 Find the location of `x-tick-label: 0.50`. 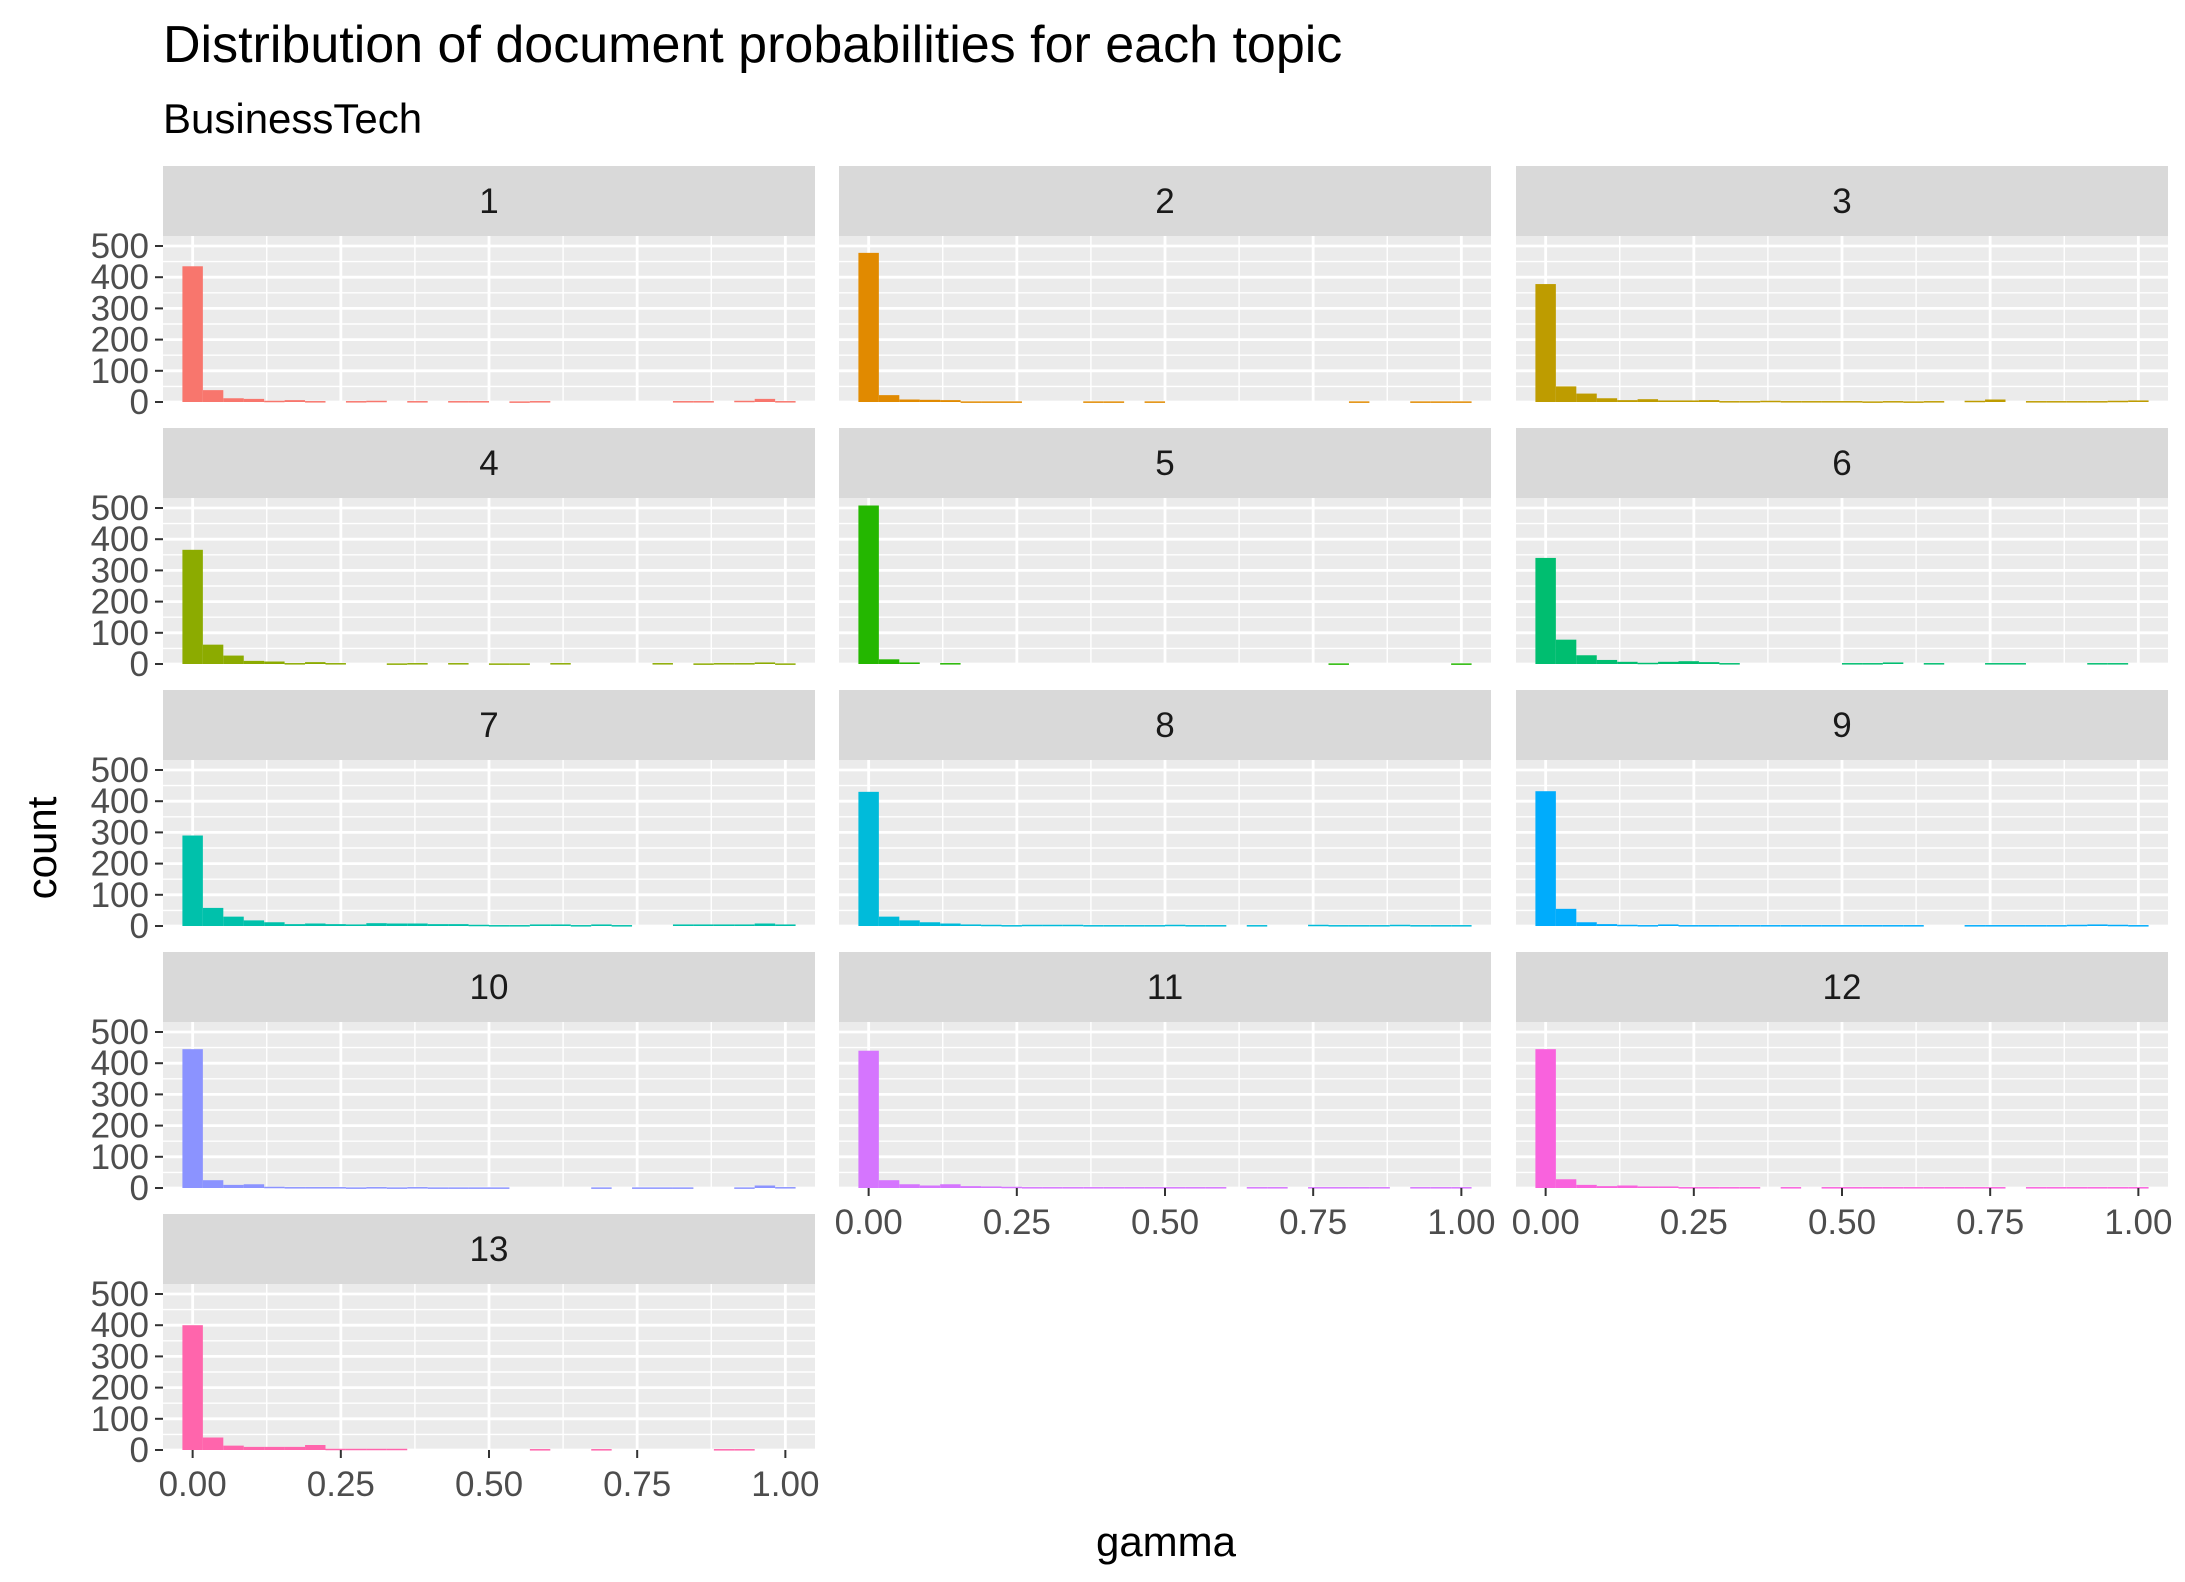

x-tick-label: 0.50 is located at coordinates (1165, 1222).